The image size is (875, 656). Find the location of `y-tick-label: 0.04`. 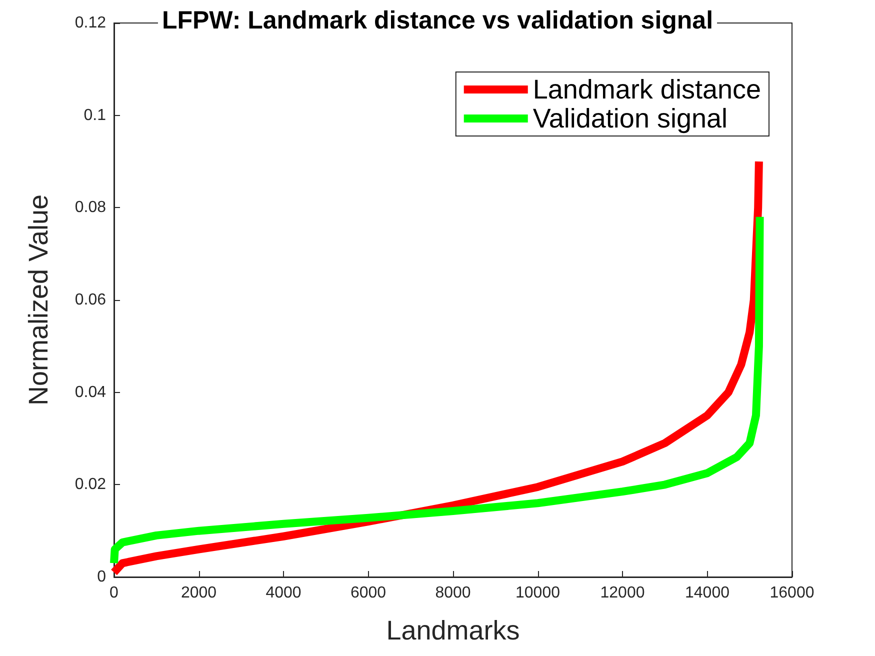

y-tick-label: 0.04 is located at coordinates (90, 392).